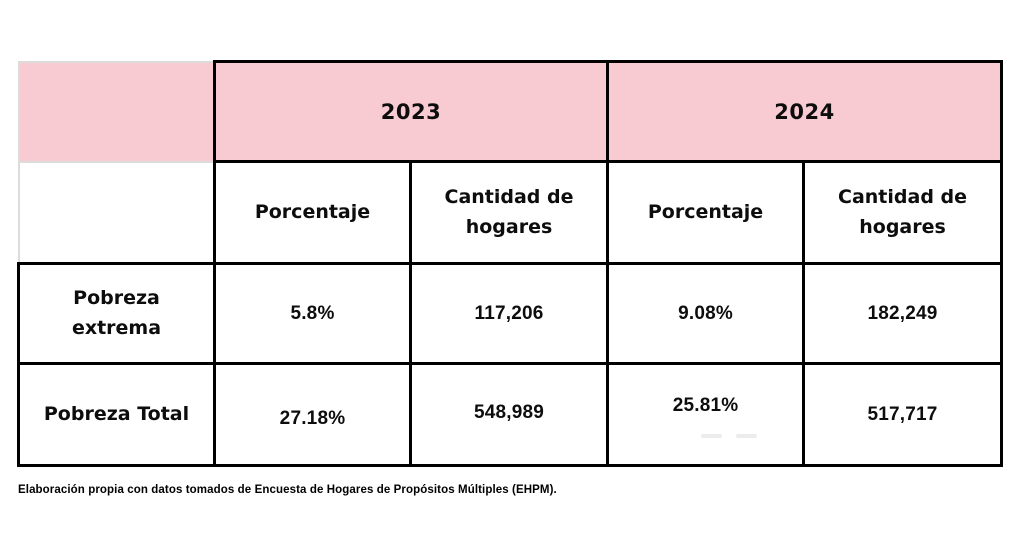 The width and height of the screenshot is (1024, 551). I want to click on sub-header-hogares-2024: Cantidad de hogares, so click(903, 212).